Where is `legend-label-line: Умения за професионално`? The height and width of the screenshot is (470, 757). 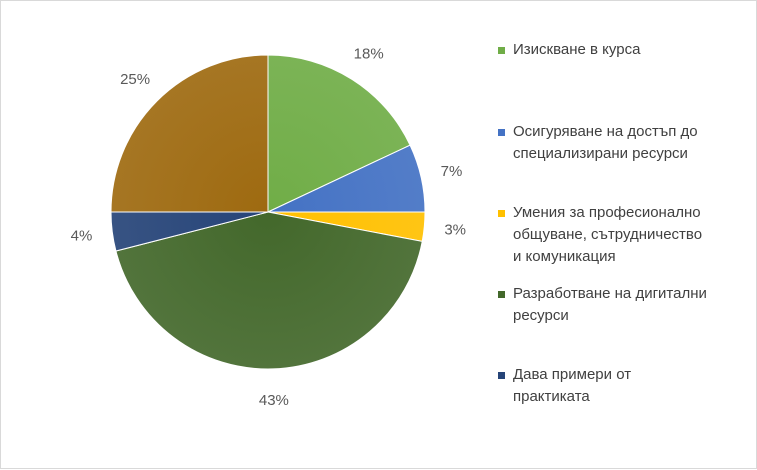
legend-label-line: Умения за професионално is located at coordinates (607, 212).